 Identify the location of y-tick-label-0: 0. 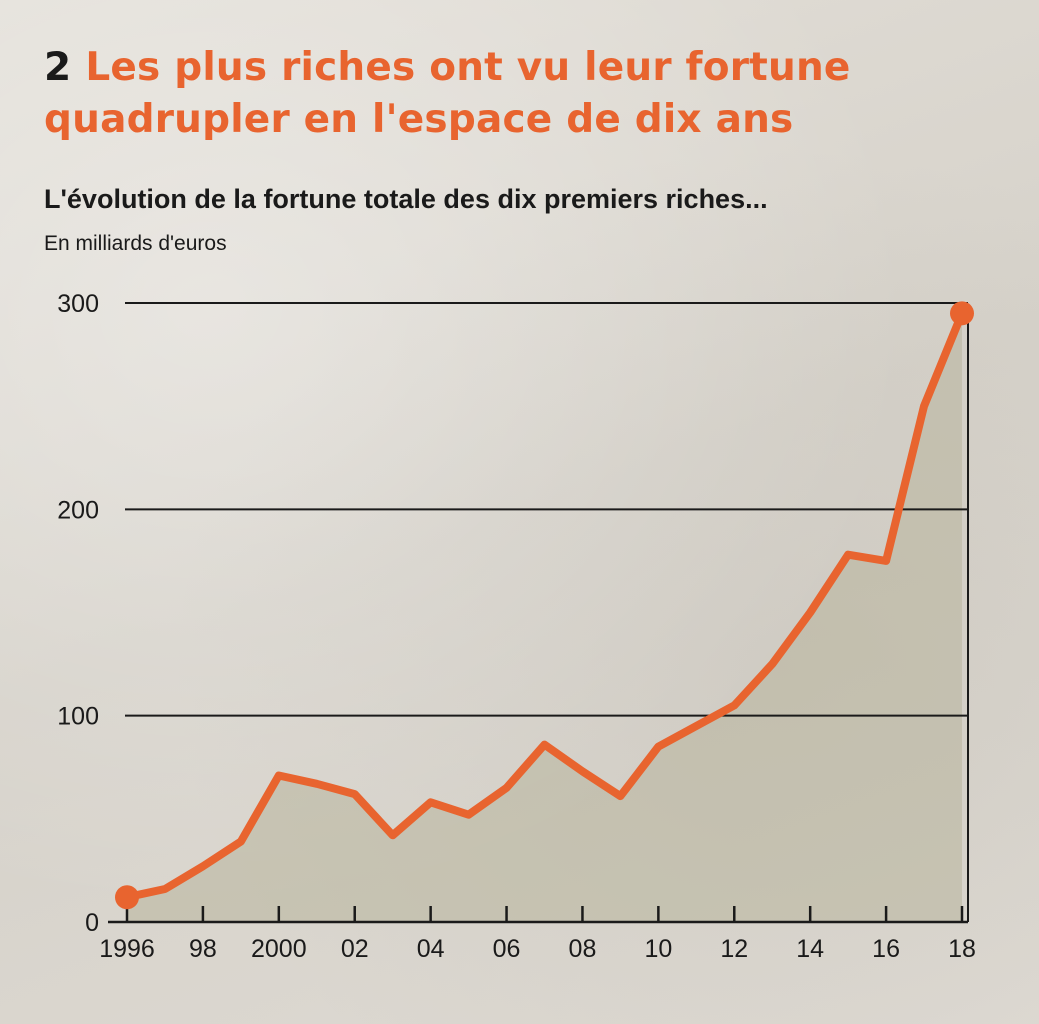
(92, 923).